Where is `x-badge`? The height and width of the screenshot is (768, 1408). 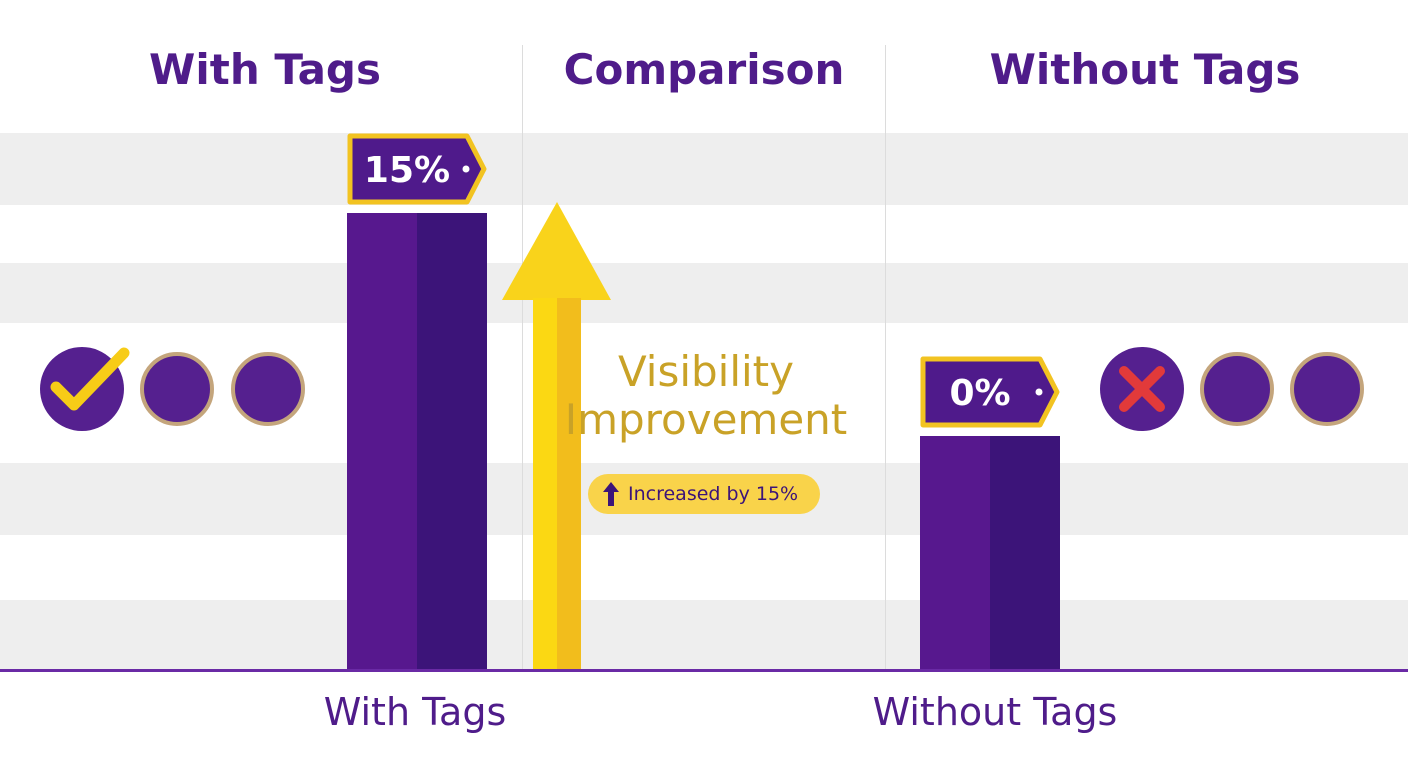
x-badge is located at coordinates (1142, 389).